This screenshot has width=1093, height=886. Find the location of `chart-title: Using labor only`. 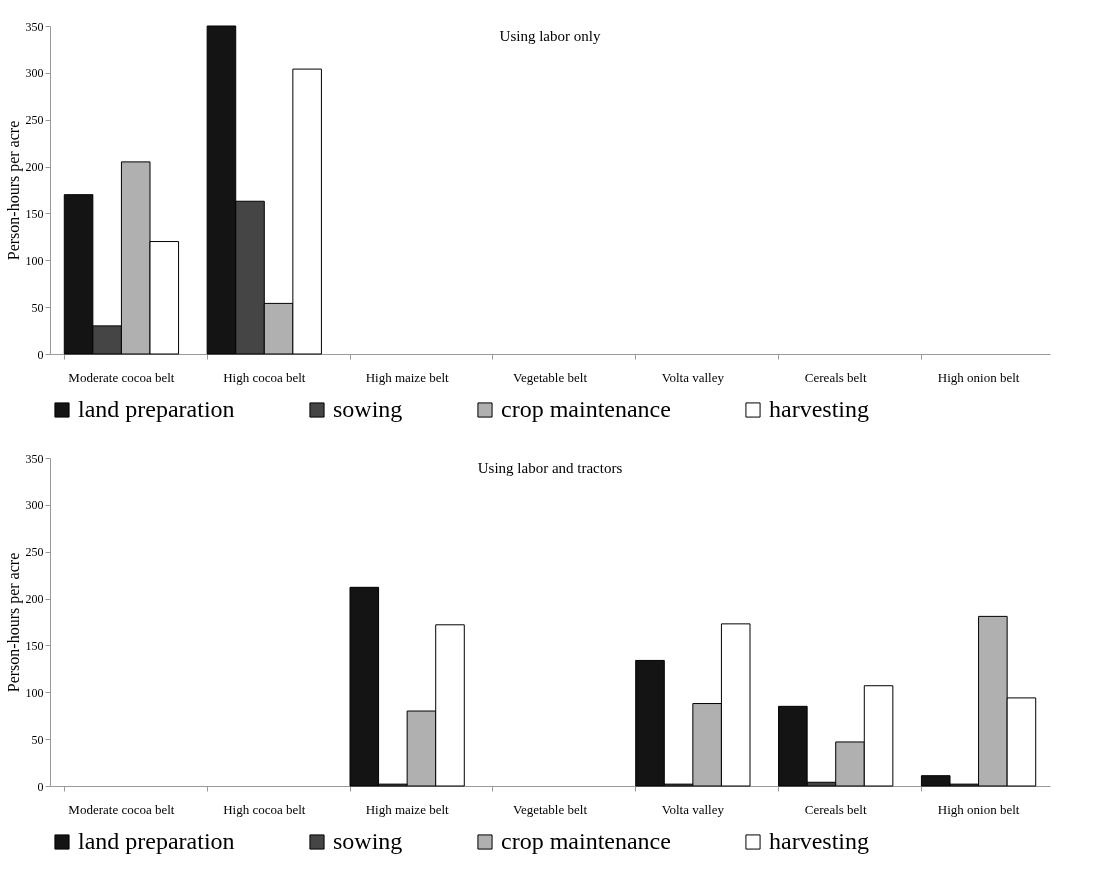

chart-title: Using labor only is located at coordinates (550, 36).